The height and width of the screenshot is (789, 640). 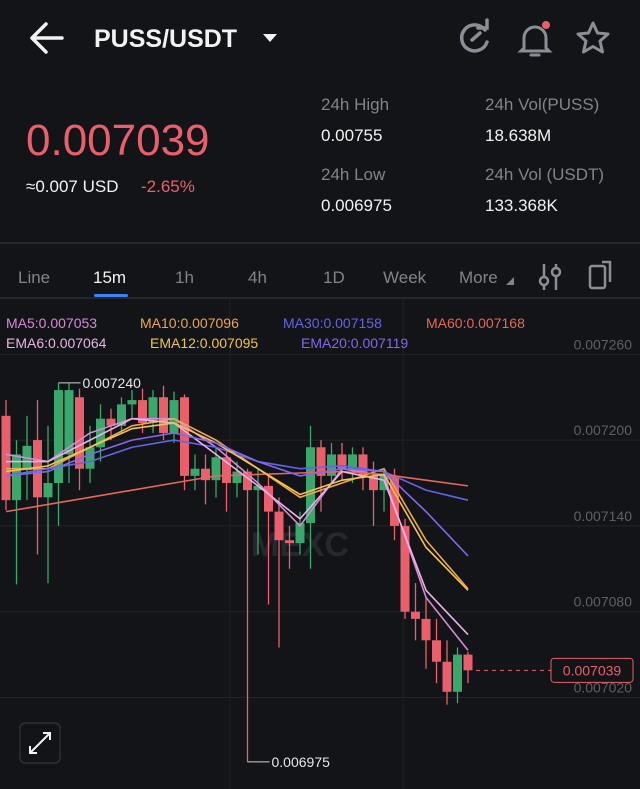 I want to click on tab: Line, so click(x=34, y=277).